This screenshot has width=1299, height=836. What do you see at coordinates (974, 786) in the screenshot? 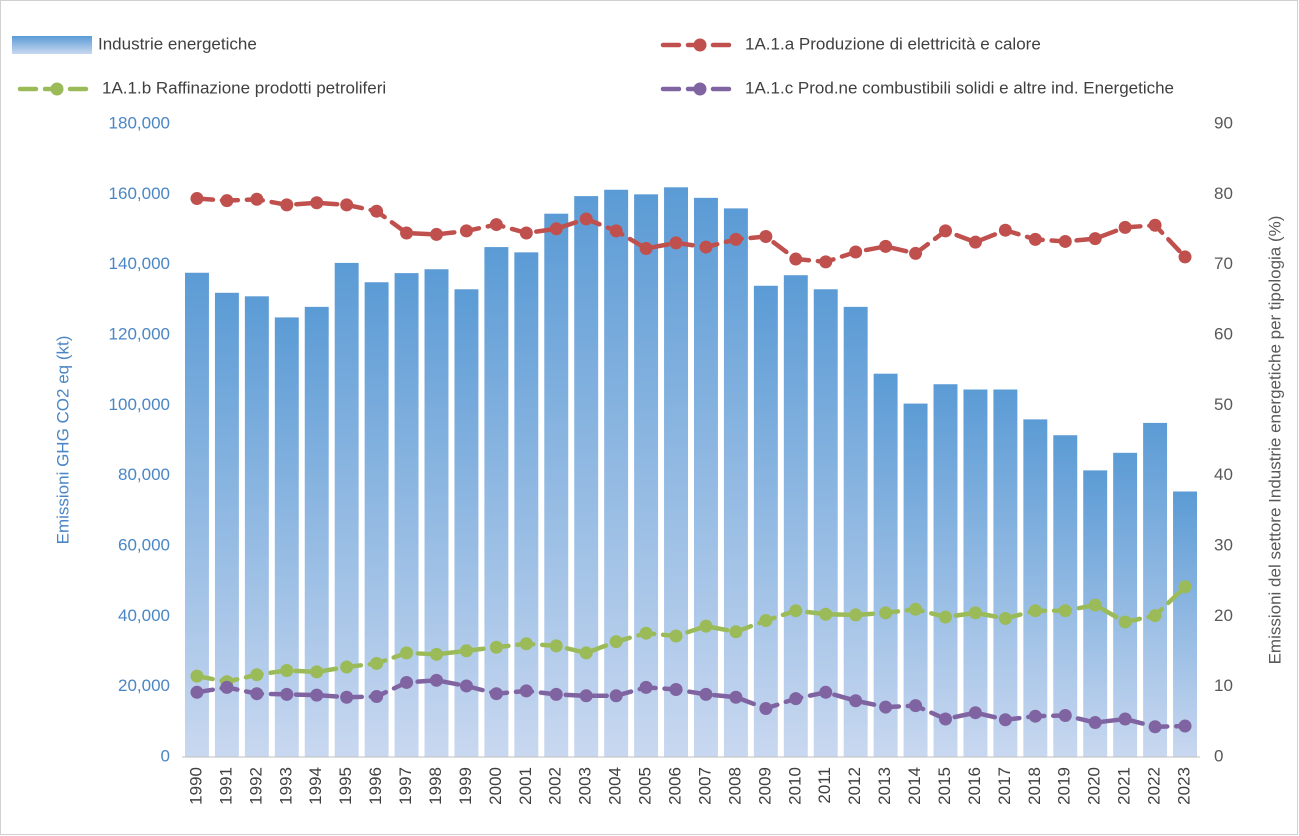
I see `x-tick-label: 2016` at bounding box center [974, 786].